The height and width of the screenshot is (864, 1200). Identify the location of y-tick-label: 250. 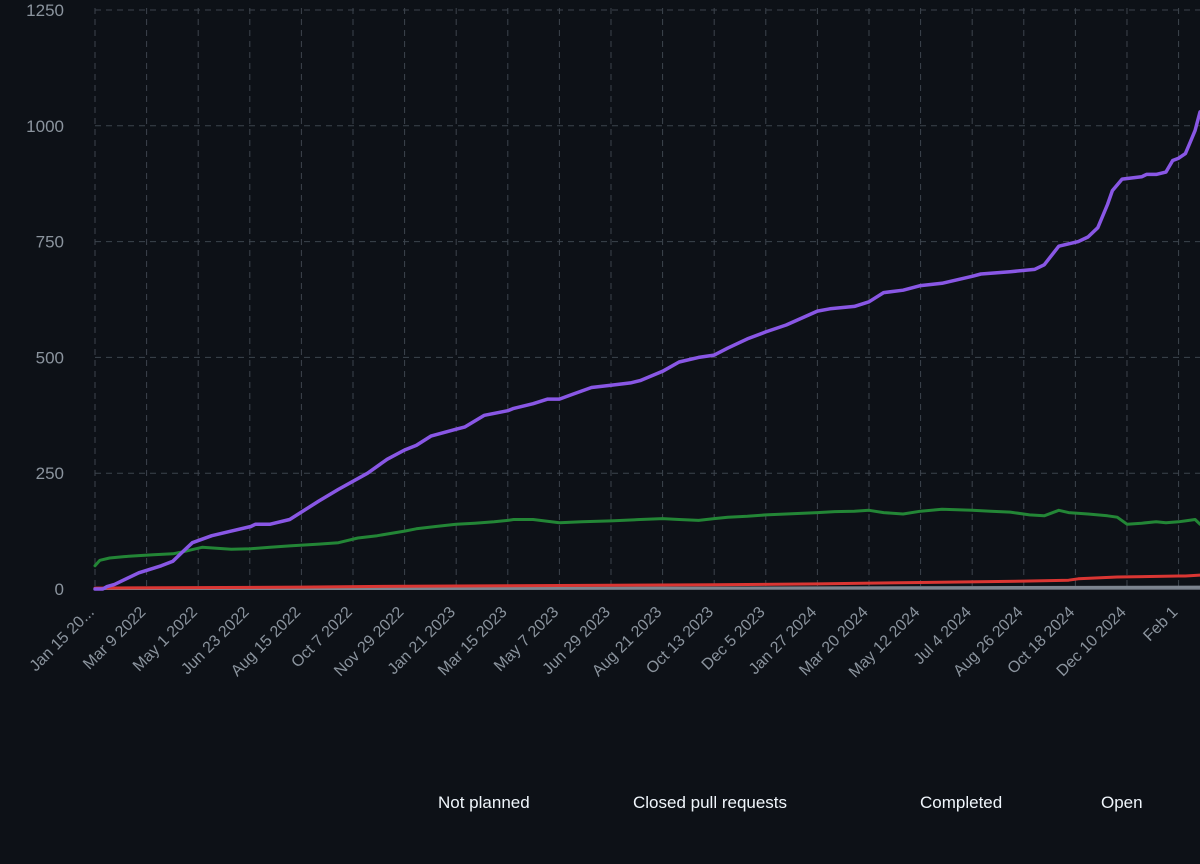
(50, 473).